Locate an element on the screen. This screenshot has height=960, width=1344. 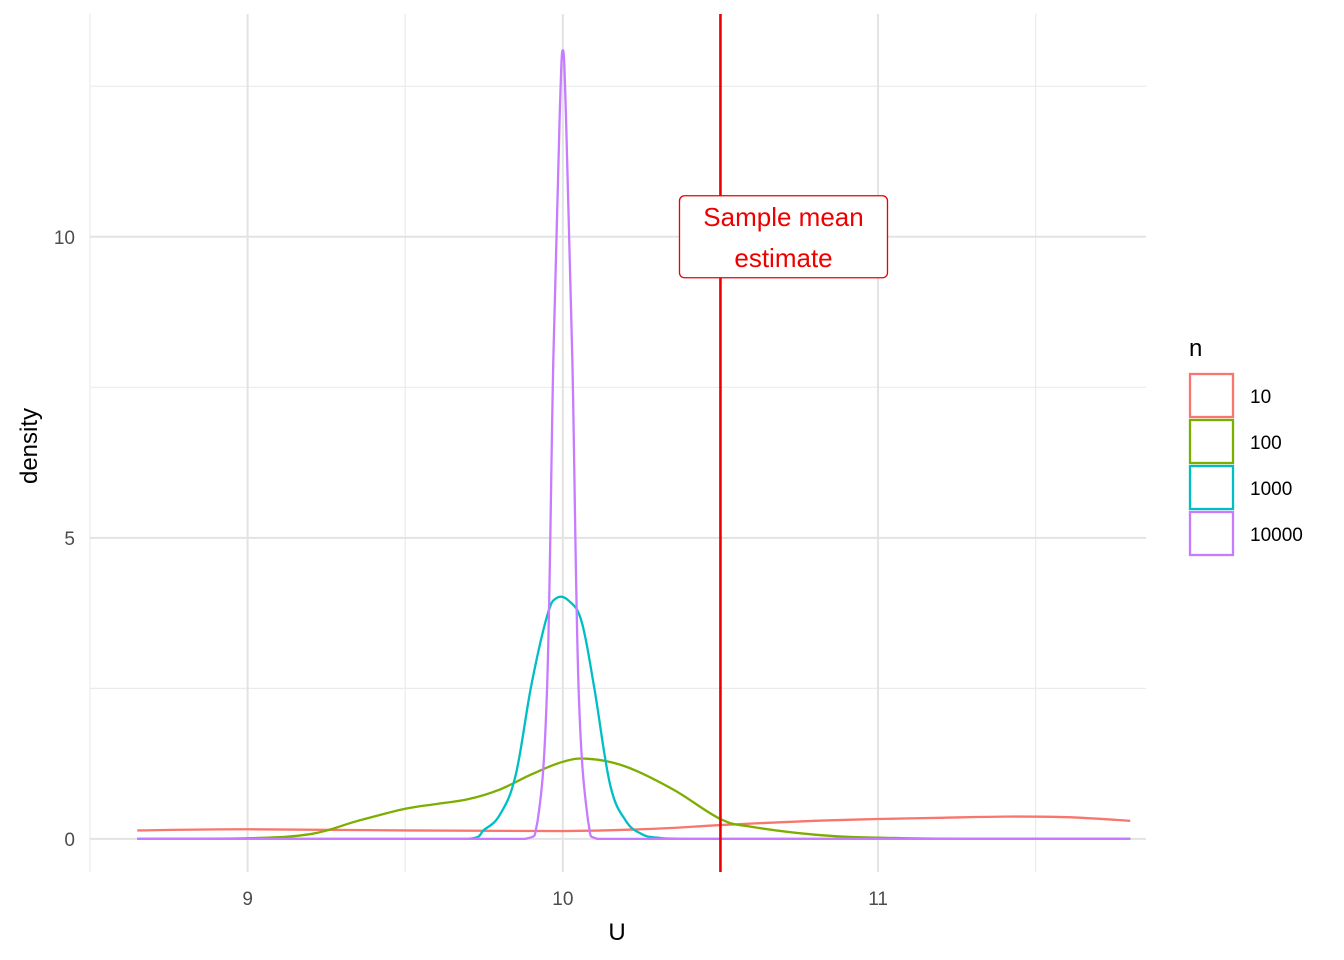
legend-title: n is located at coordinates (1195, 348).